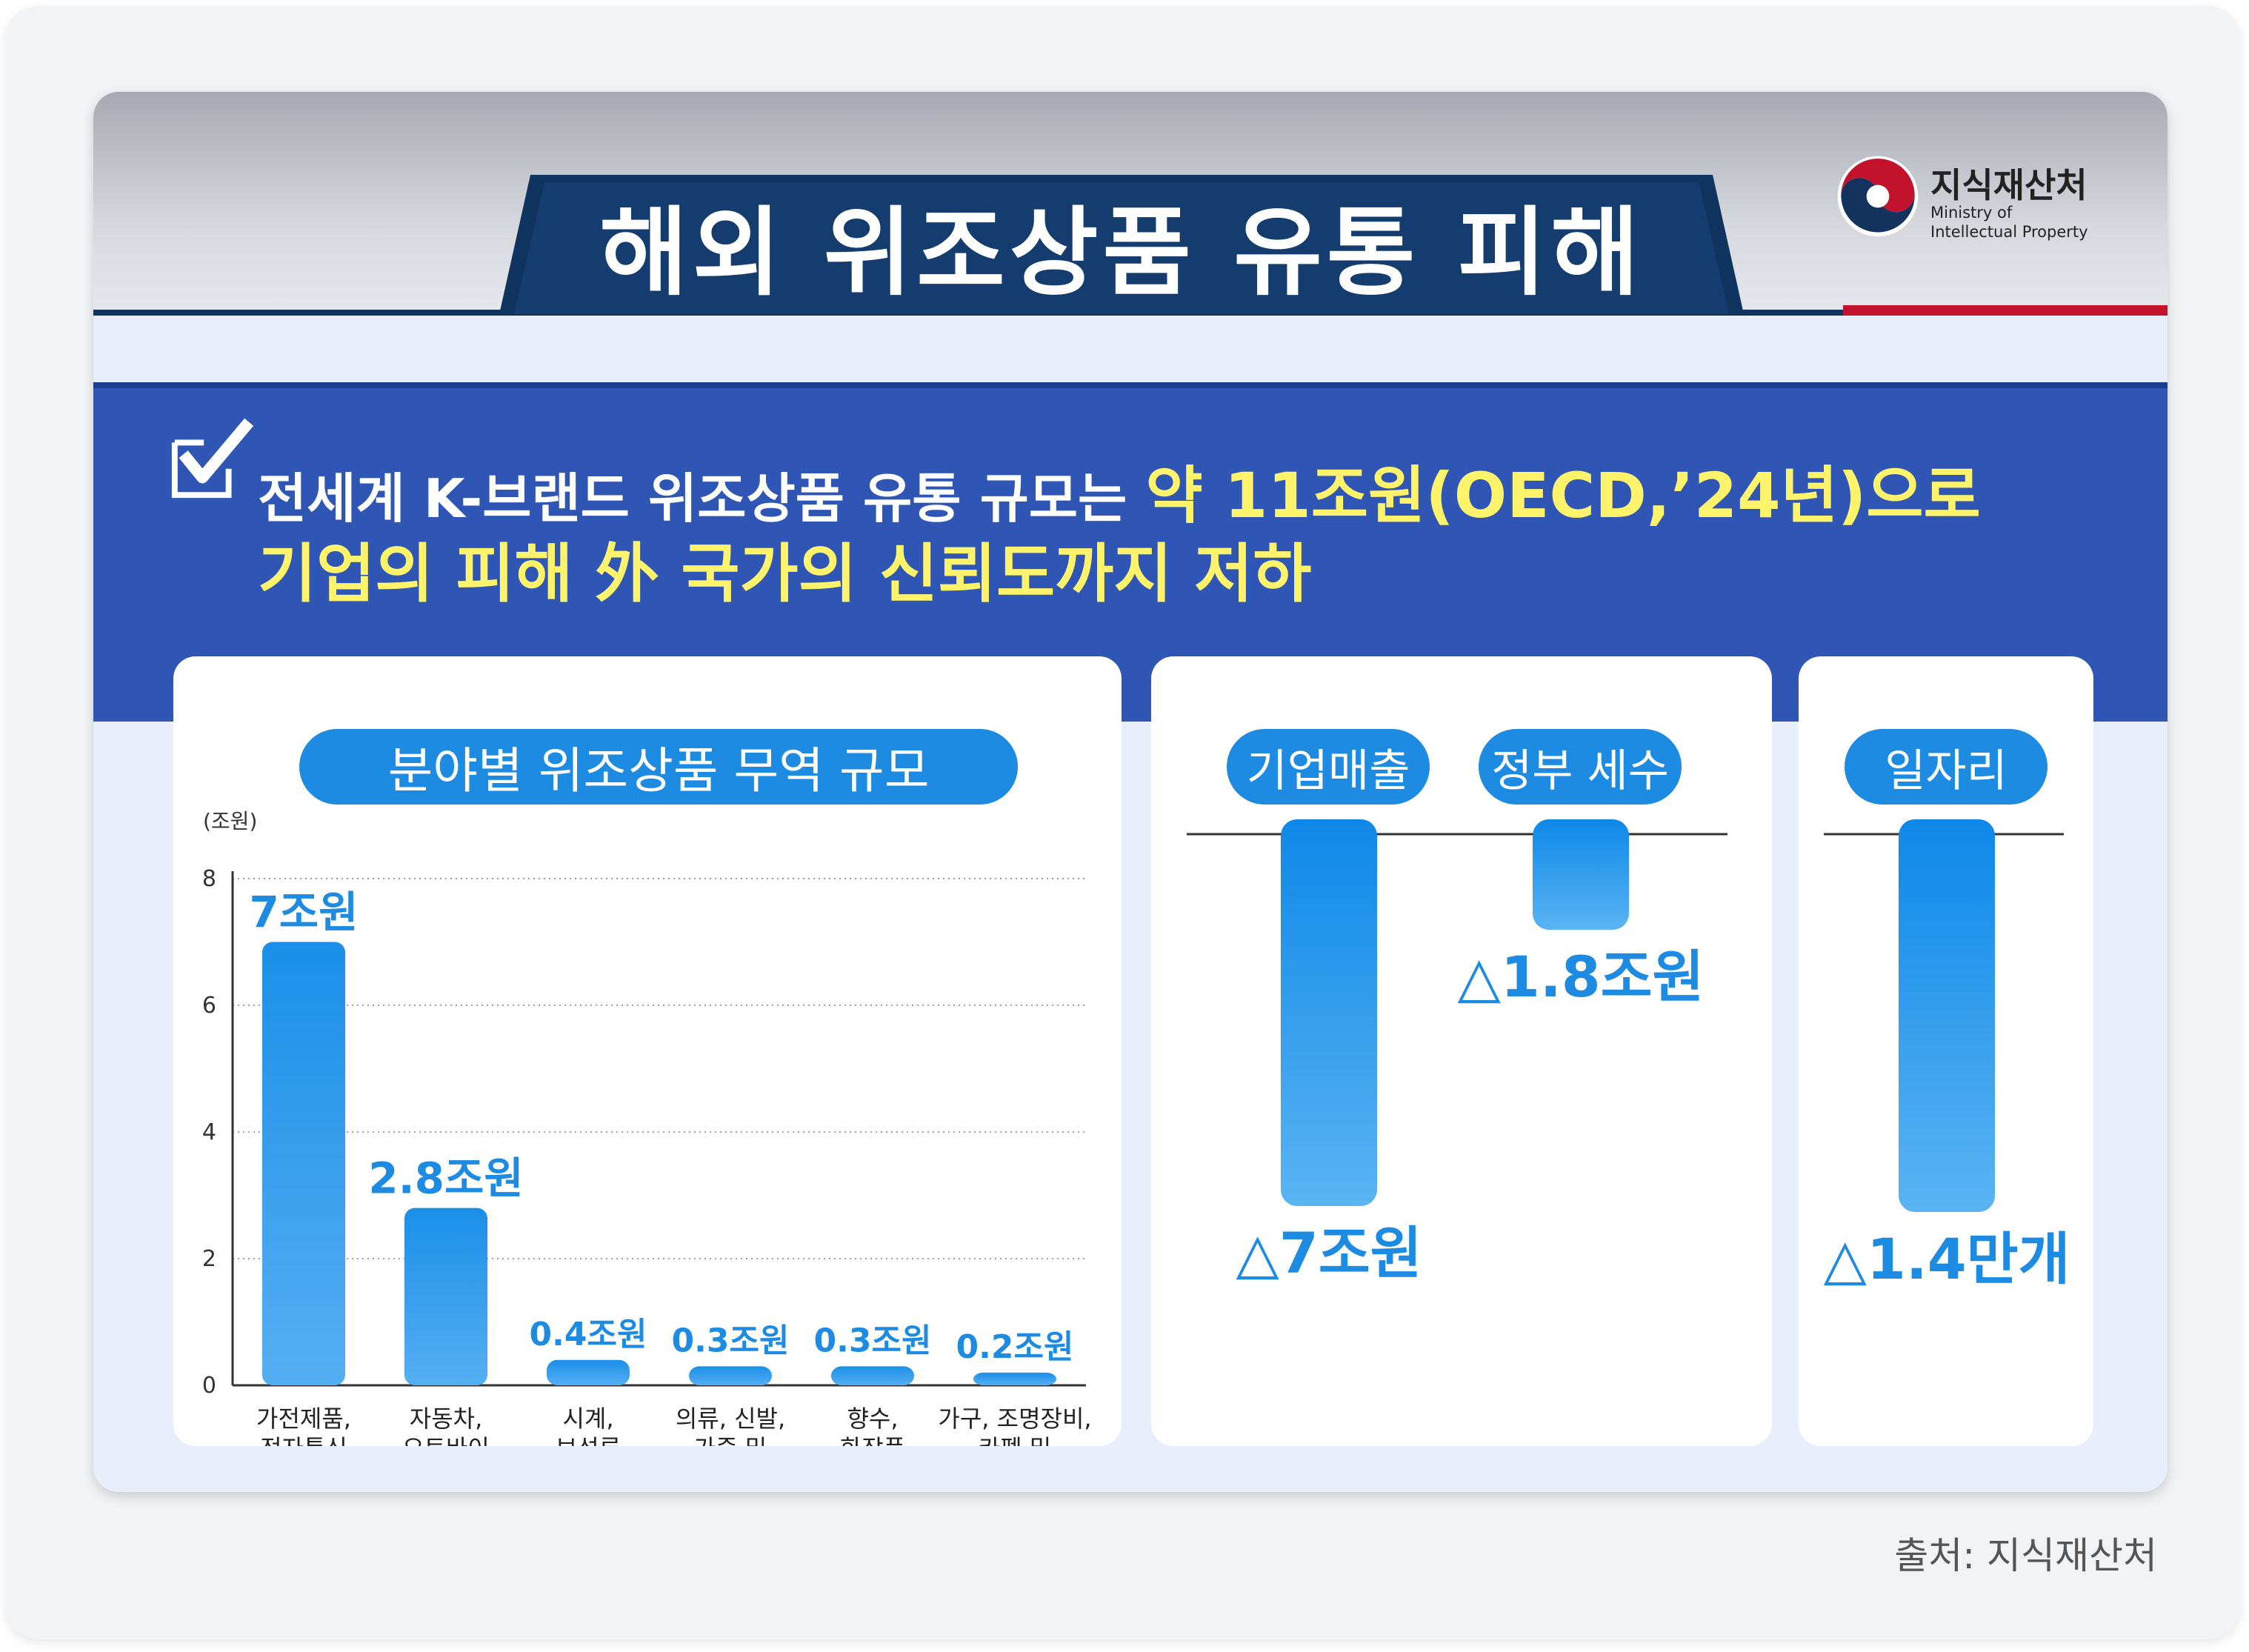 Image resolution: width=2249 pixels, height=1652 pixels. What do you see at coordinates (1972, 213) in the screenshot?
I see `ministry-english-line1: Ministry of` at bounding box center [1972, 213].